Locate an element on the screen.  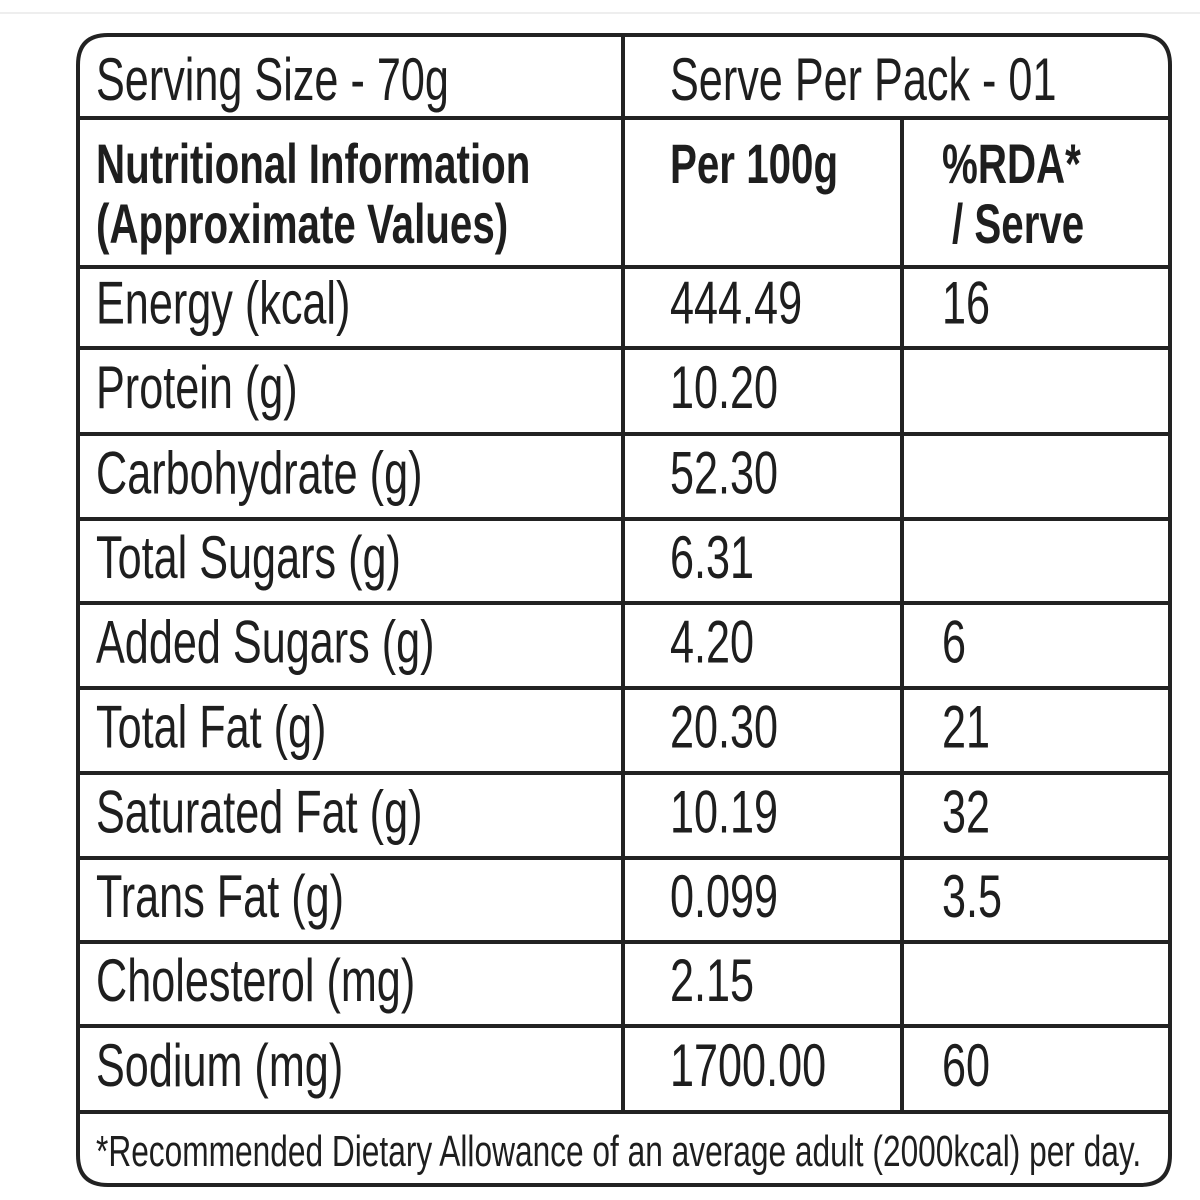
cell-nutrient-wrap: Energy (kcal) is located at coordinates (223, 304).